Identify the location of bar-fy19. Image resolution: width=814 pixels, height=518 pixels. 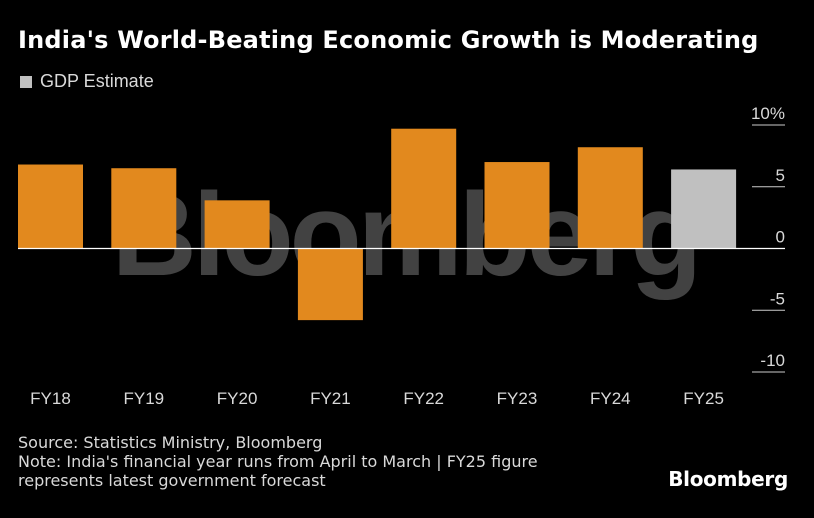
(144, 208).